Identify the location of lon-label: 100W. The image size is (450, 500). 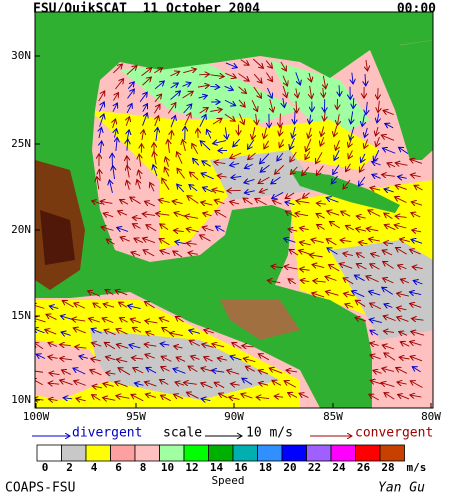
(36, 416).